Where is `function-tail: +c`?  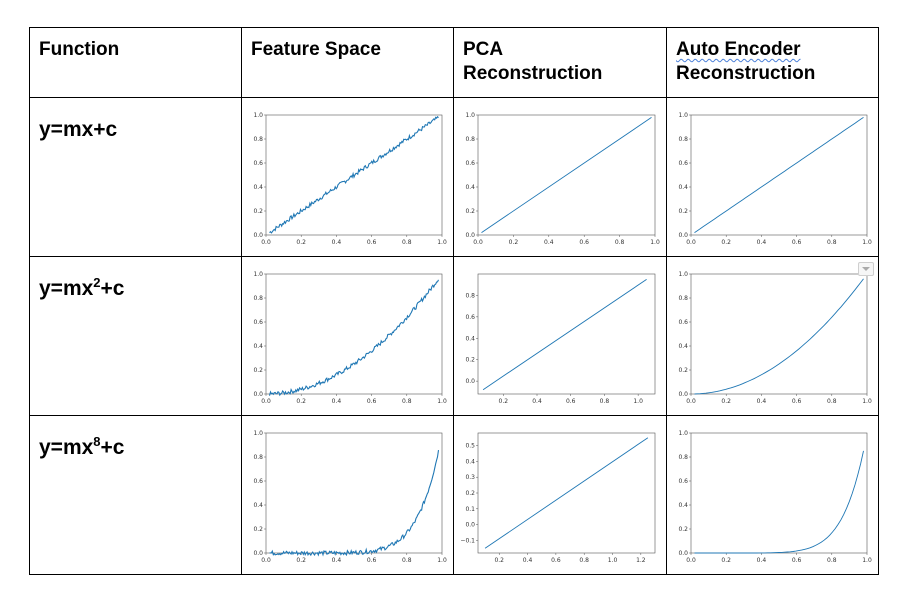 function-tail: +c is located at coordinates (112, 288).